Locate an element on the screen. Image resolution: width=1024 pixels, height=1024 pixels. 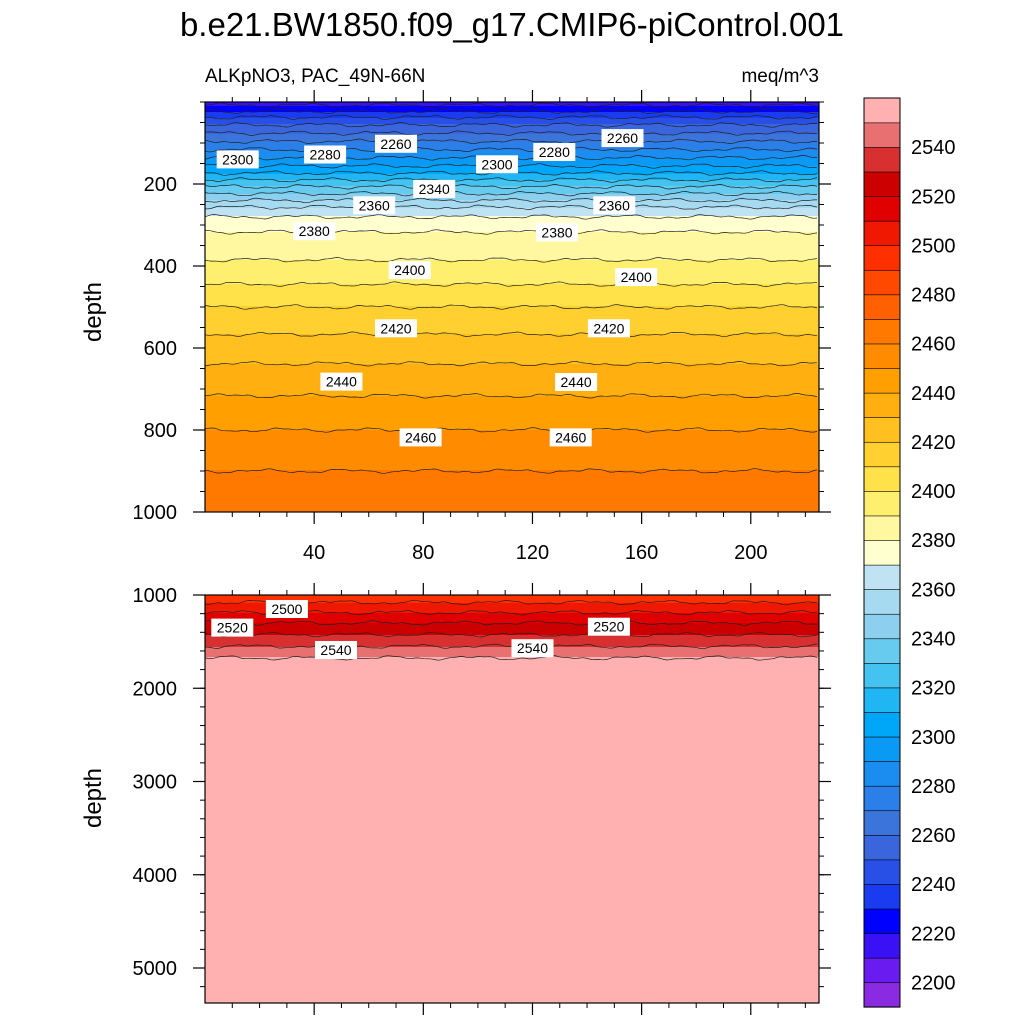
upper-contour-label: 2260 is located at coordinates (396, 143).